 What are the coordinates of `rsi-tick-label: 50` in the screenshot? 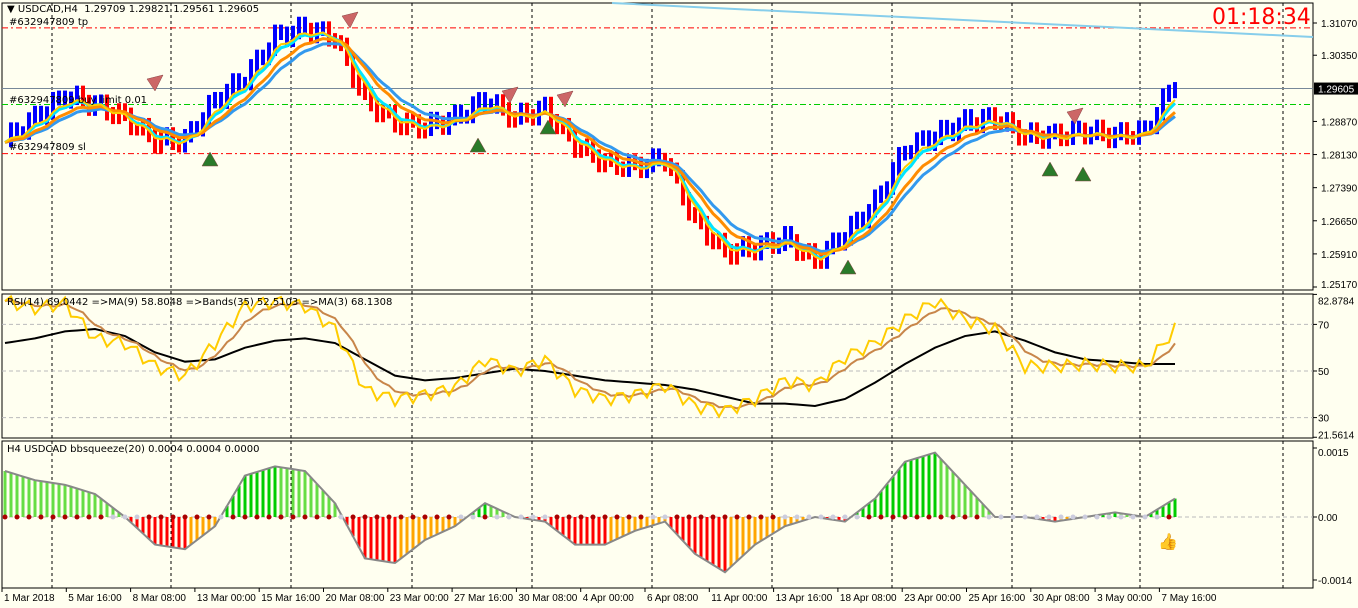 It's located at (1324, 372).